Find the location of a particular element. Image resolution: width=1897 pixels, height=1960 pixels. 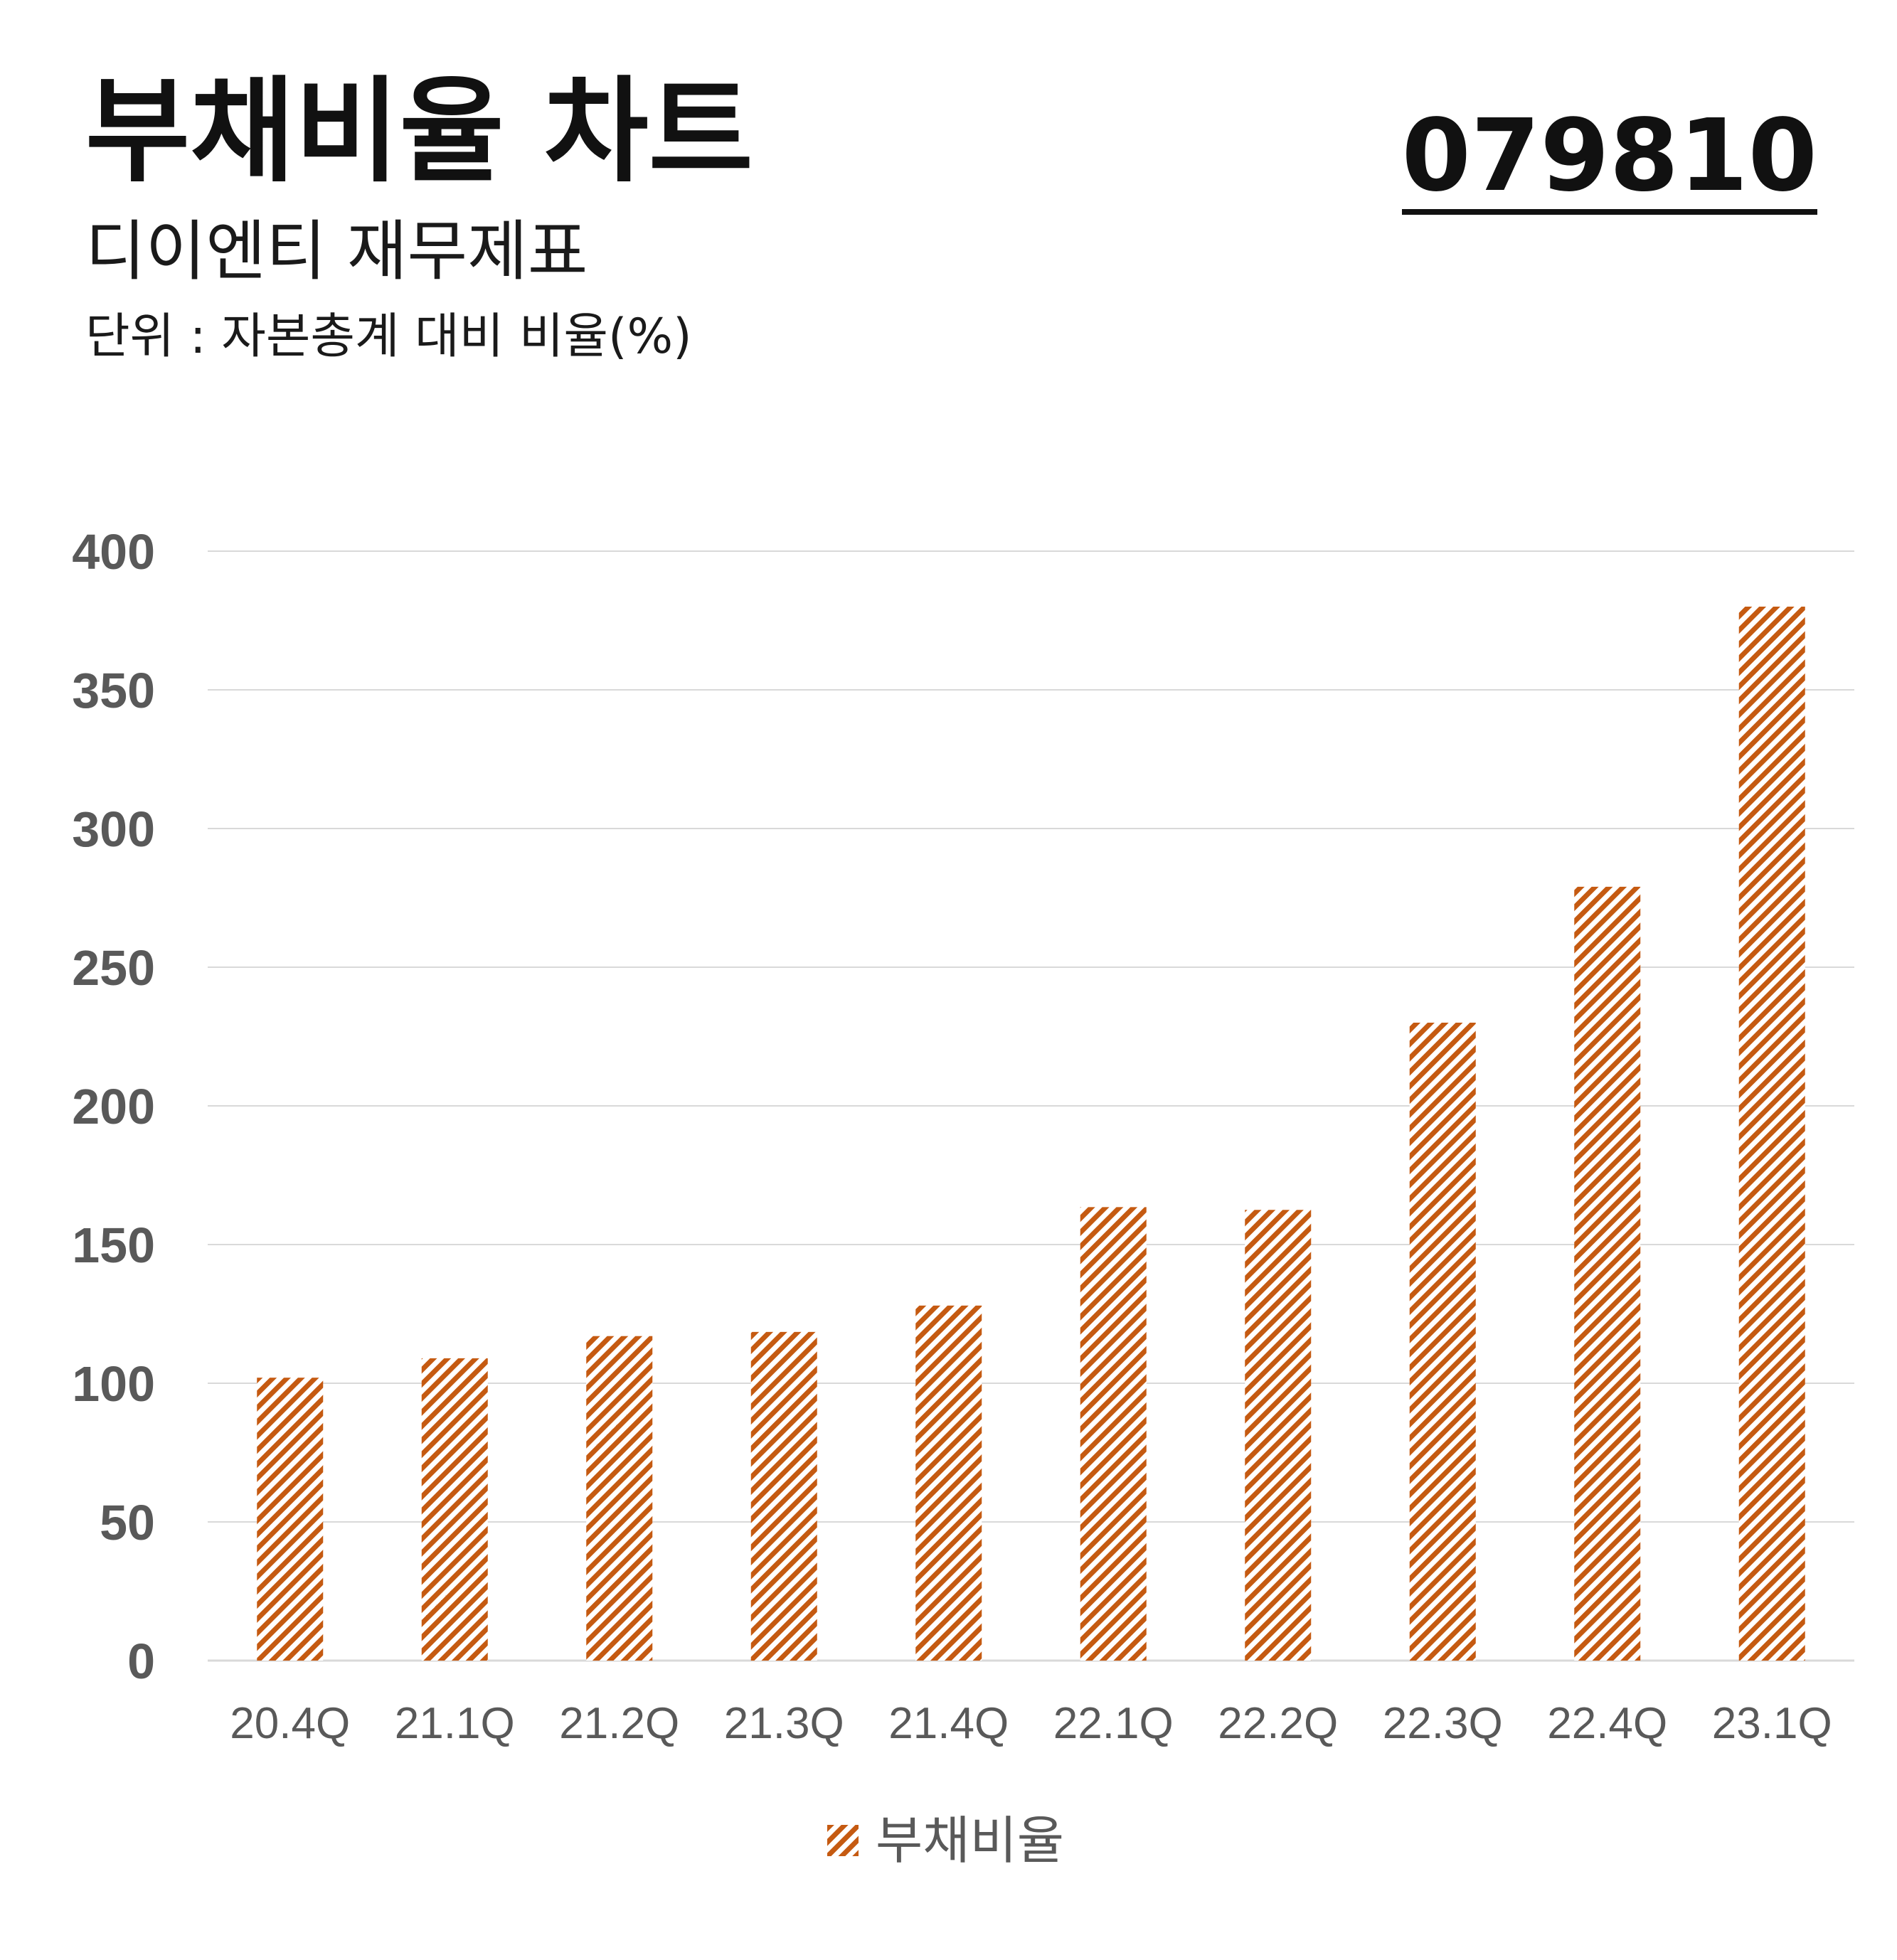

x-tick-label: 22.3Q is located at coordinates (1443, 1723).